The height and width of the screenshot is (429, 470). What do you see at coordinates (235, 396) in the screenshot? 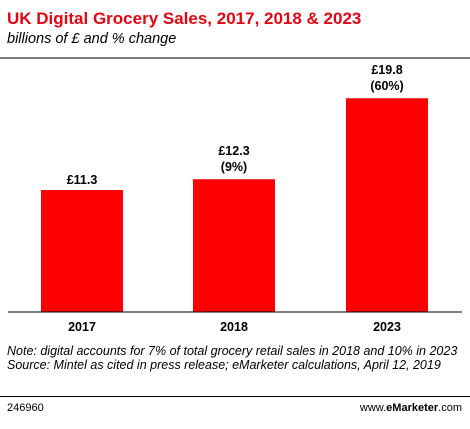
I see `footer-divider` at bounding box center [235, 396].